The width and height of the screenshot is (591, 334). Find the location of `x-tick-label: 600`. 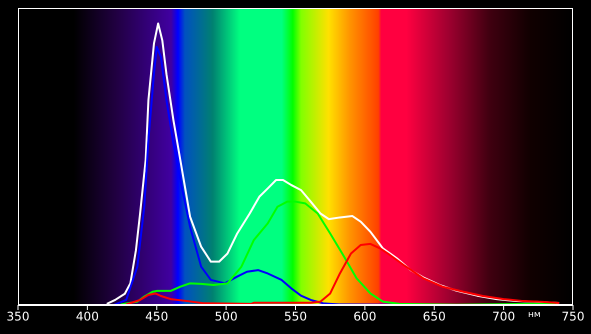

x-tick-label: 600 is located at coordinates (364, 317).